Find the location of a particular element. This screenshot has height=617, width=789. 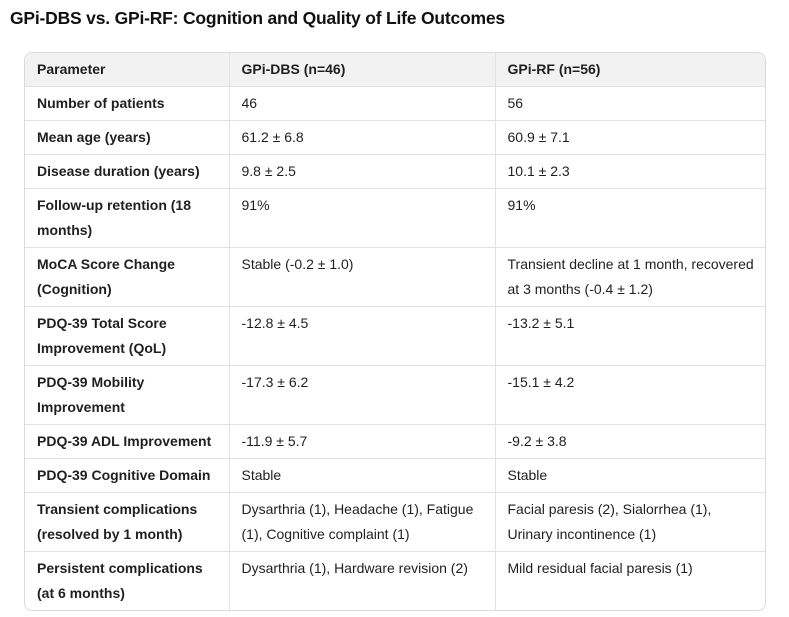

cell-gpi-rf: 91% is located at coordinates (630, 218).